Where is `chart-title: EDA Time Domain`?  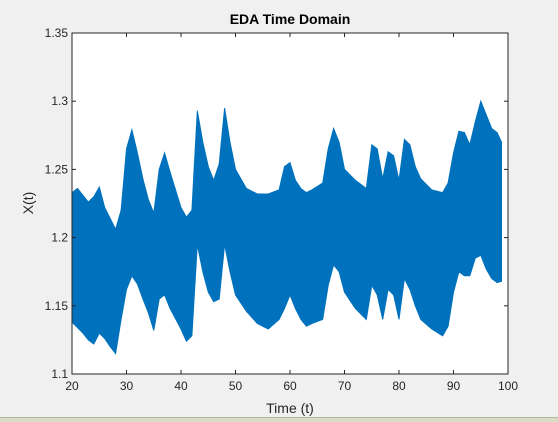 chart-title: EDA Time Domain is located at coordinates (290, 19).